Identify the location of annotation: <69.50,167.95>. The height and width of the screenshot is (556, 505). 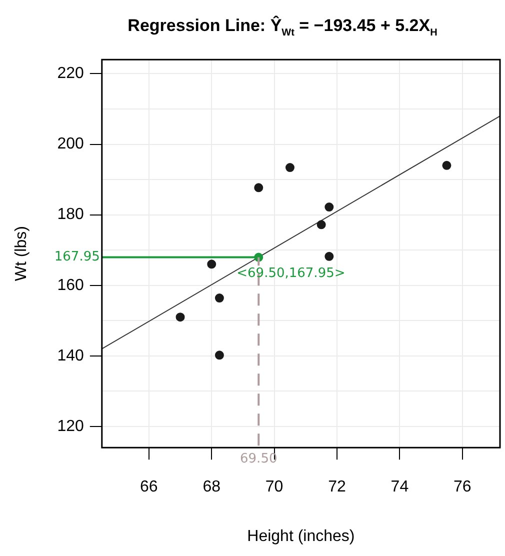
(291, 274).